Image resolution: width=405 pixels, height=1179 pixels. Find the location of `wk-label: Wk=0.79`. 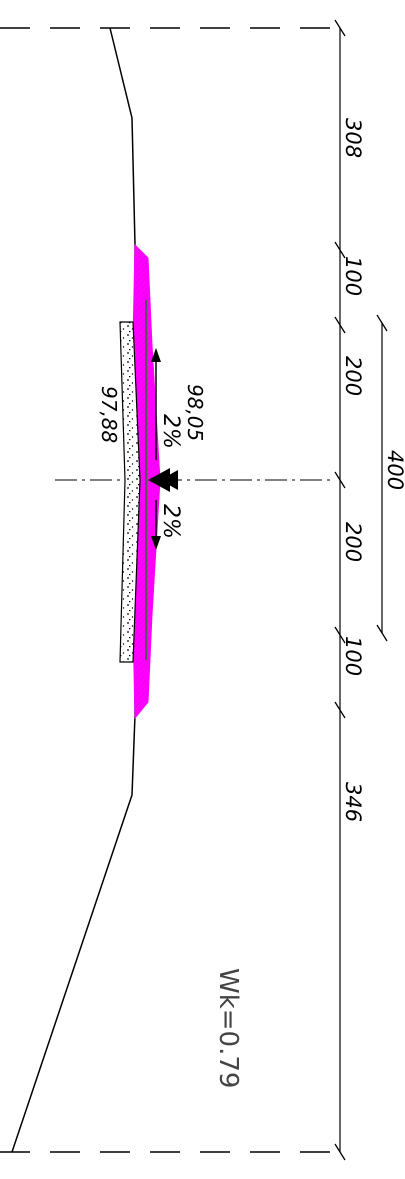

wk-label: Wk=0.79 is located at coordinates (228, 1028).